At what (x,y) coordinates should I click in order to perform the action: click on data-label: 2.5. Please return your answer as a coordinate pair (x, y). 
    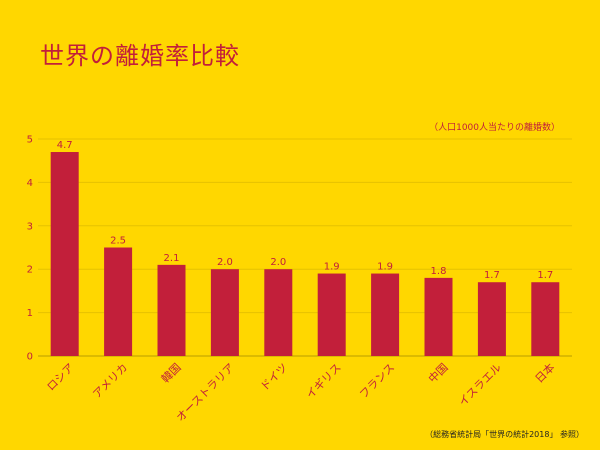
    Looking at the image, I should click on (118, 241).